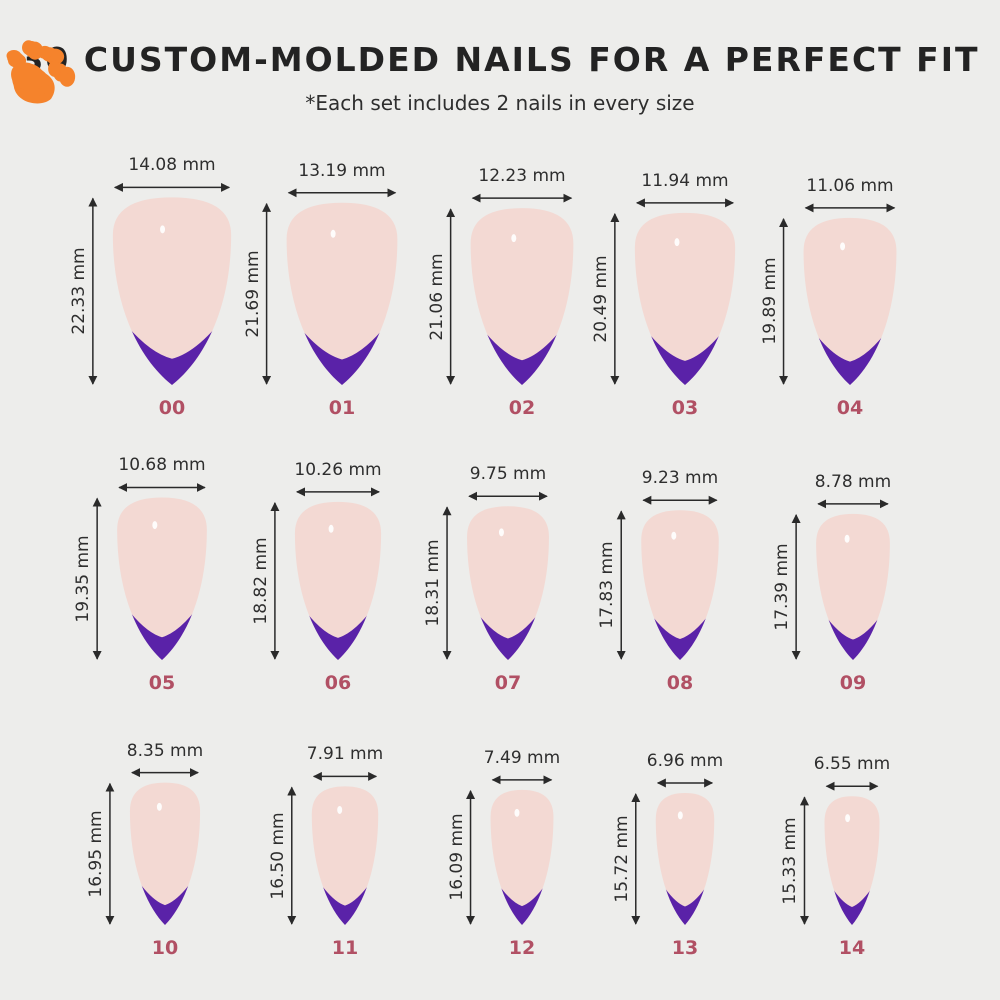 Image resolution: width=1000 pixels, height=1000 pixels. What do you see at coordinates (260, 581) in the screenshot?
I see `height-label: 18.82 mm` at bounding box center [260, 581].